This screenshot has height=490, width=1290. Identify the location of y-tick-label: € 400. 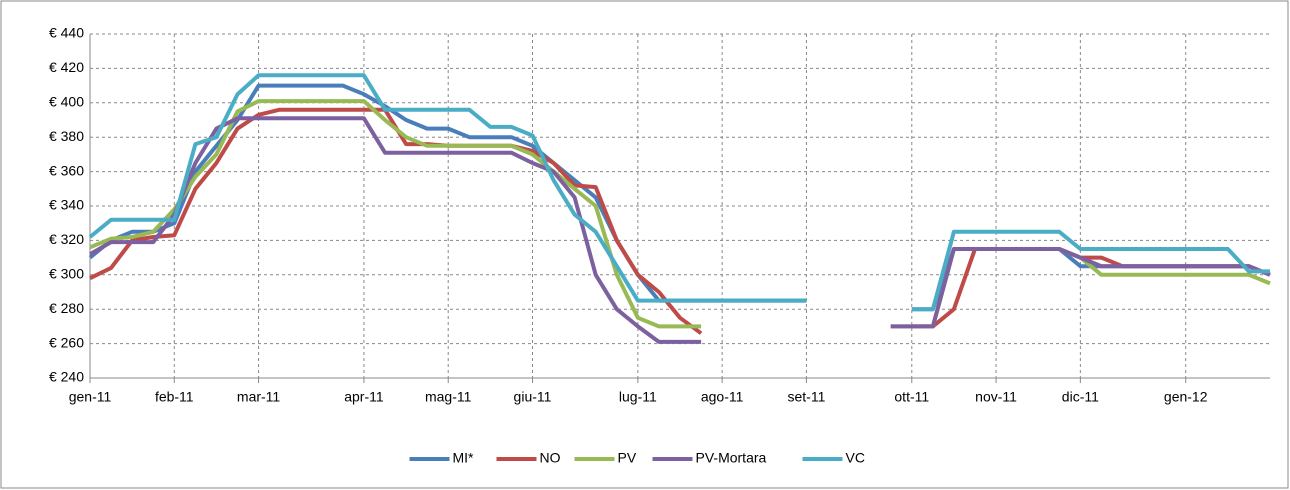
(66, 102).